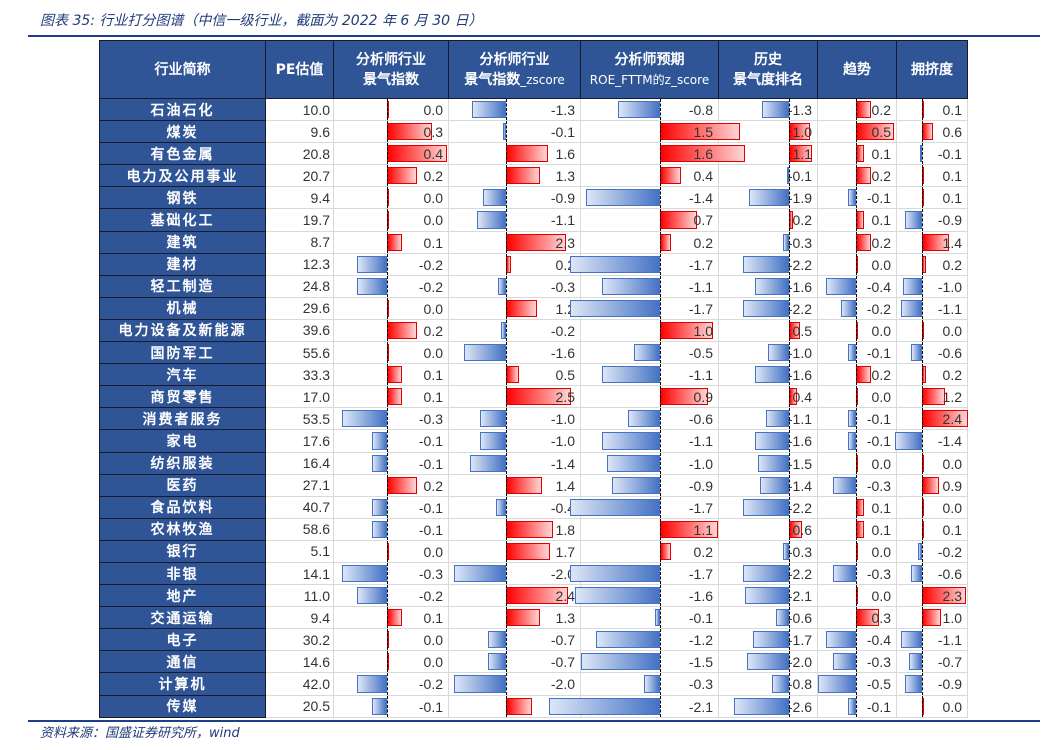  What do you see at coordinates (533, 242) in the screenshot?
I see `table-row: 建筑 8.7 0.1 2.3 0.2 -0.3 0.2 1.4` at bounding box center [533, 242].